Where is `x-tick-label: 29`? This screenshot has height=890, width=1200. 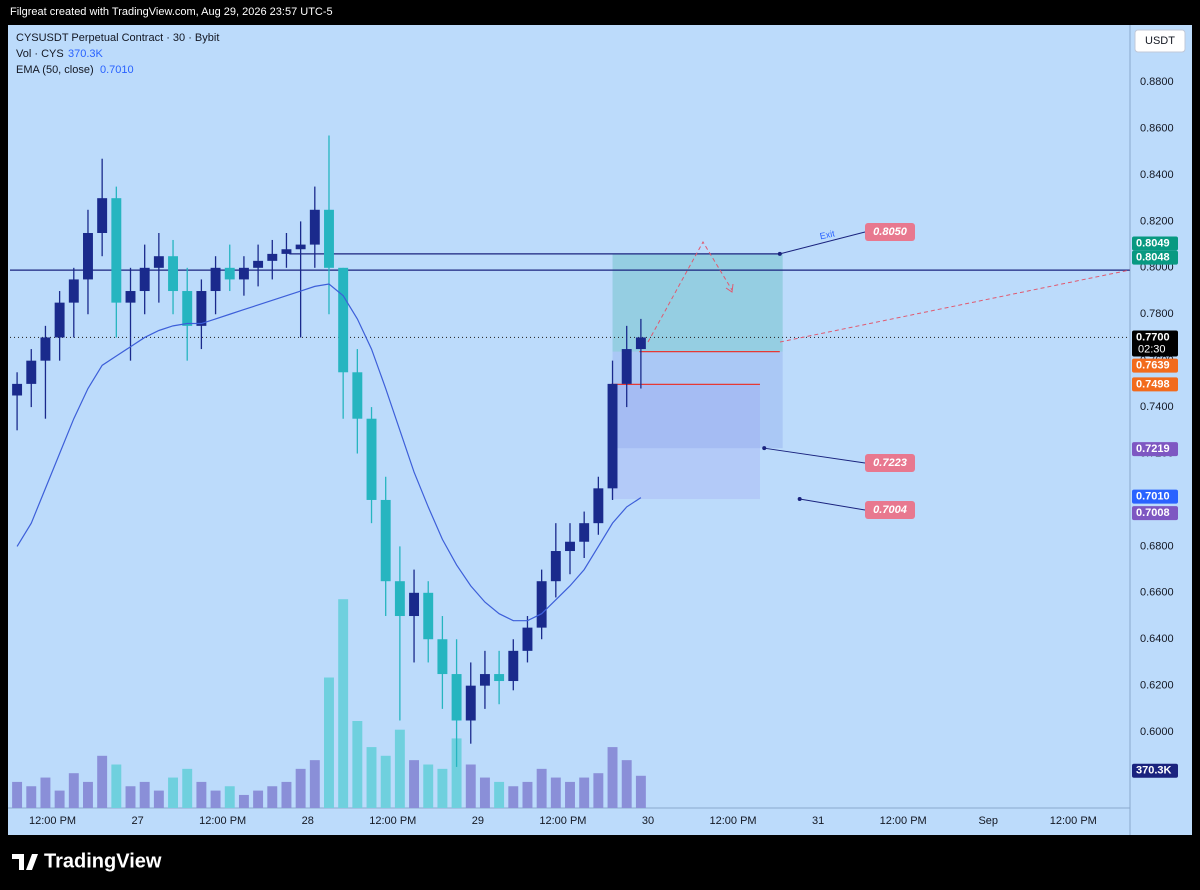 x-tick-label: 29 is located at coordinates (478, 821).